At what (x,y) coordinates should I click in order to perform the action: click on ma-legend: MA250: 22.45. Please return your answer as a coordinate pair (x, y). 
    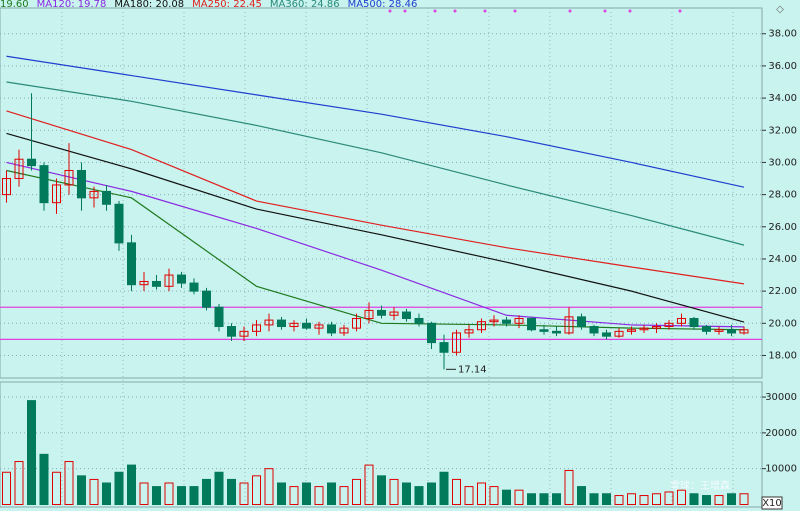
    Looking at the image, I should click on (227, 5).